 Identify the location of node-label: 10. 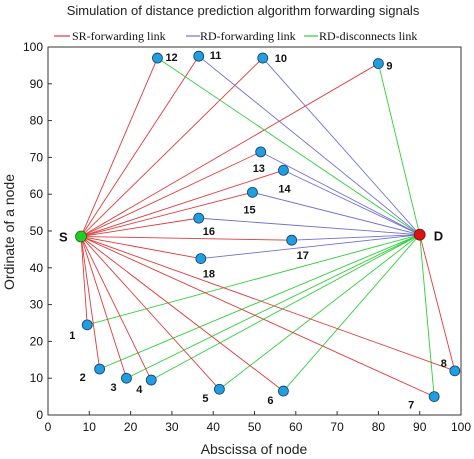
(281, 59).